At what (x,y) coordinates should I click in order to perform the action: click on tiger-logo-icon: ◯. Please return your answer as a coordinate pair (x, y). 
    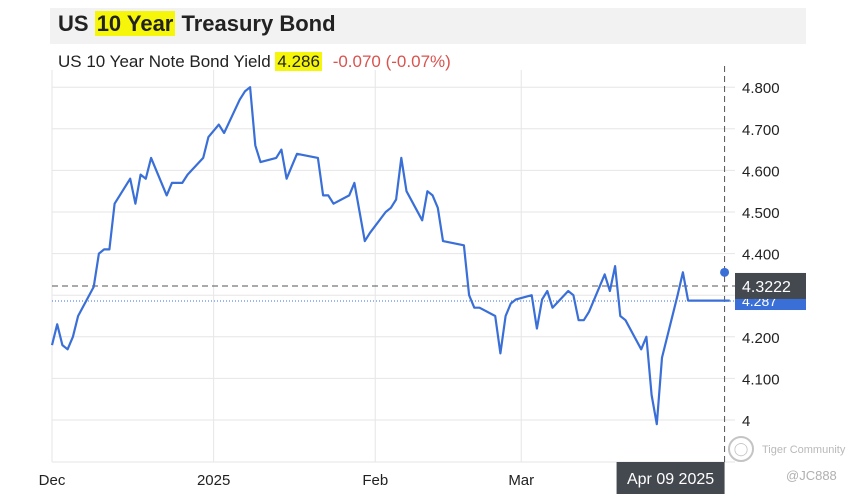
    Looking at the image, I should click on (741, 449).